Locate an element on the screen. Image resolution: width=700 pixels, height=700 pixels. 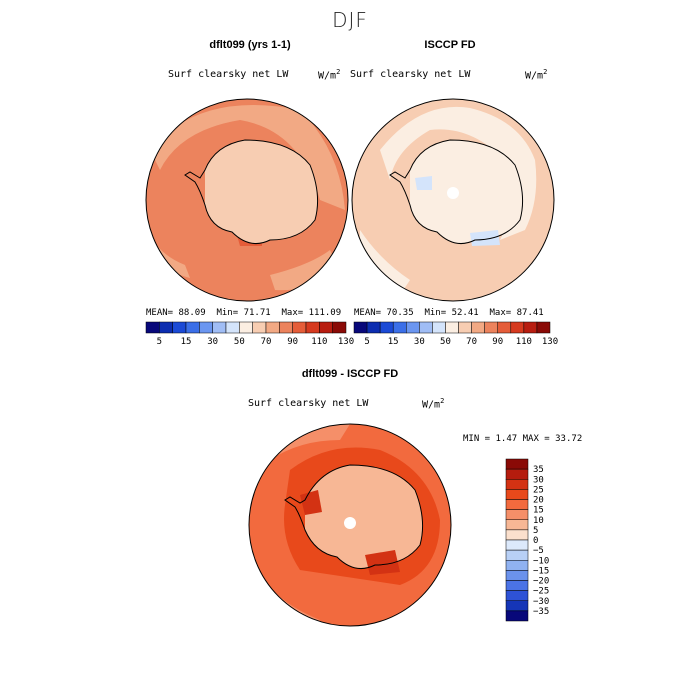
panel1-min: 71.71 is located at coordinates (257, 313).